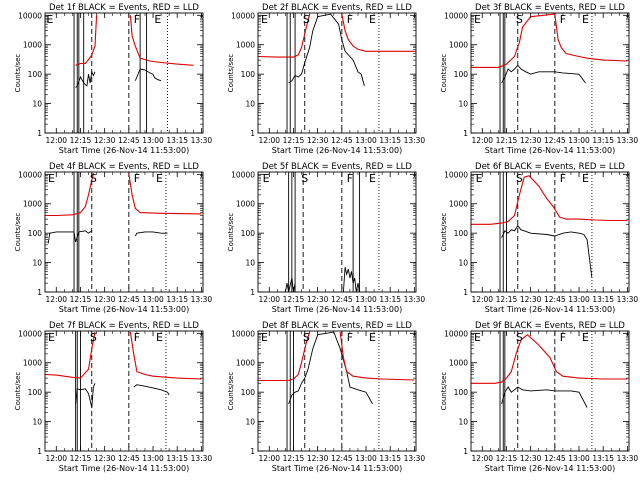 The height and width of the screenshot is (480, 640). I want to click on panel-title: Det 3f BLACK = Events, RED = LLD, so click(550, 8).